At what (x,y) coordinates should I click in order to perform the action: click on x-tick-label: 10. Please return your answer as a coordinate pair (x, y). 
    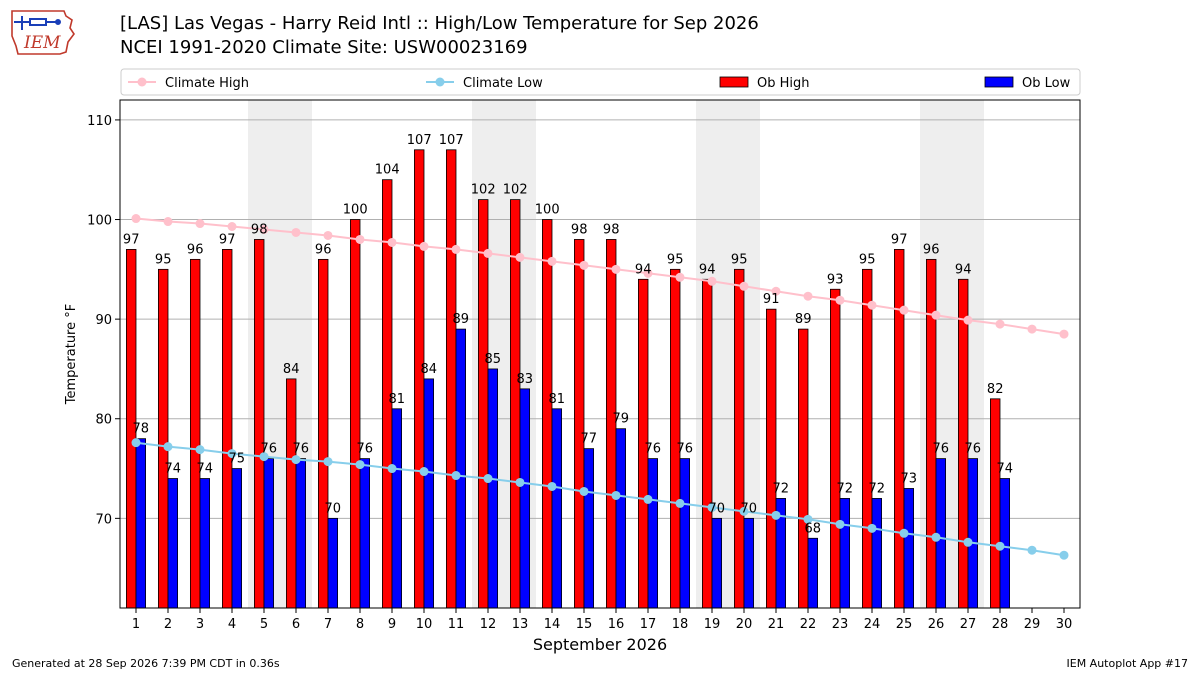
    Looking at the image, I should click on (424, 624).